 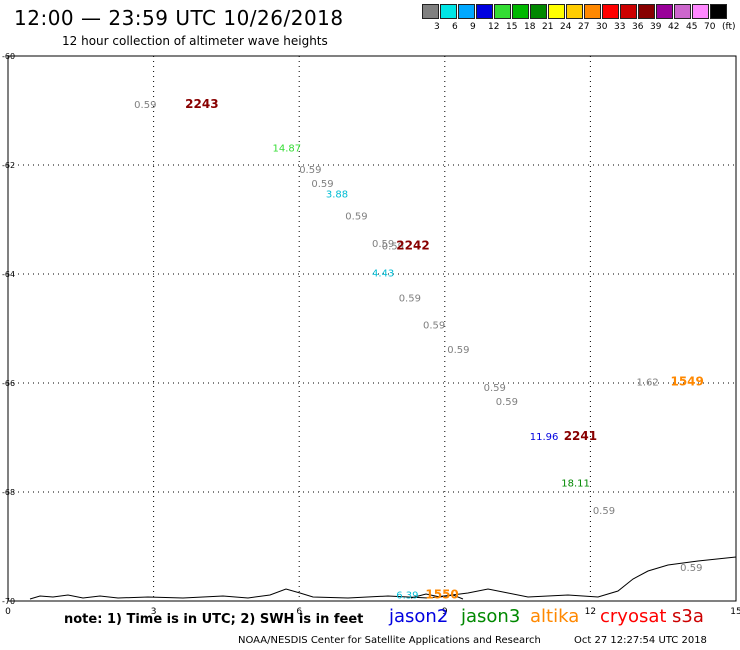 What do you see at coordinates (437, 27) in the screenshot?
I see `color-legend-tick: 3` at bounding box center [437, 27].